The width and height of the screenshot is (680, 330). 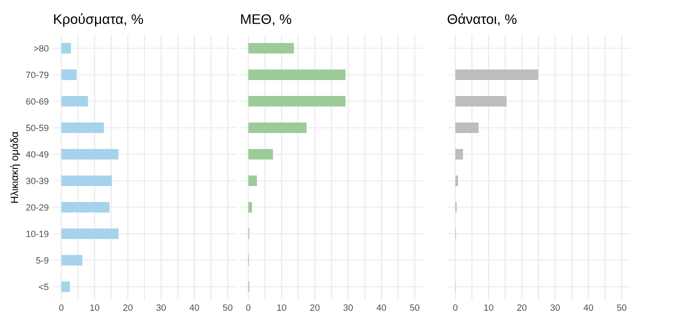 I want to click on y-tick-label: 50-59, so click(x=37, y=128).